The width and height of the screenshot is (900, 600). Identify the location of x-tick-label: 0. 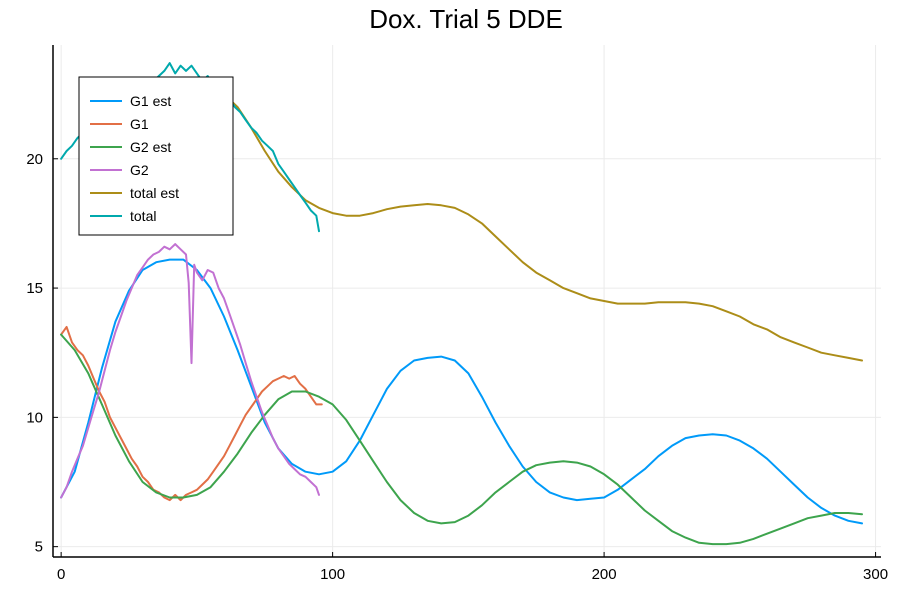
(61, 574).